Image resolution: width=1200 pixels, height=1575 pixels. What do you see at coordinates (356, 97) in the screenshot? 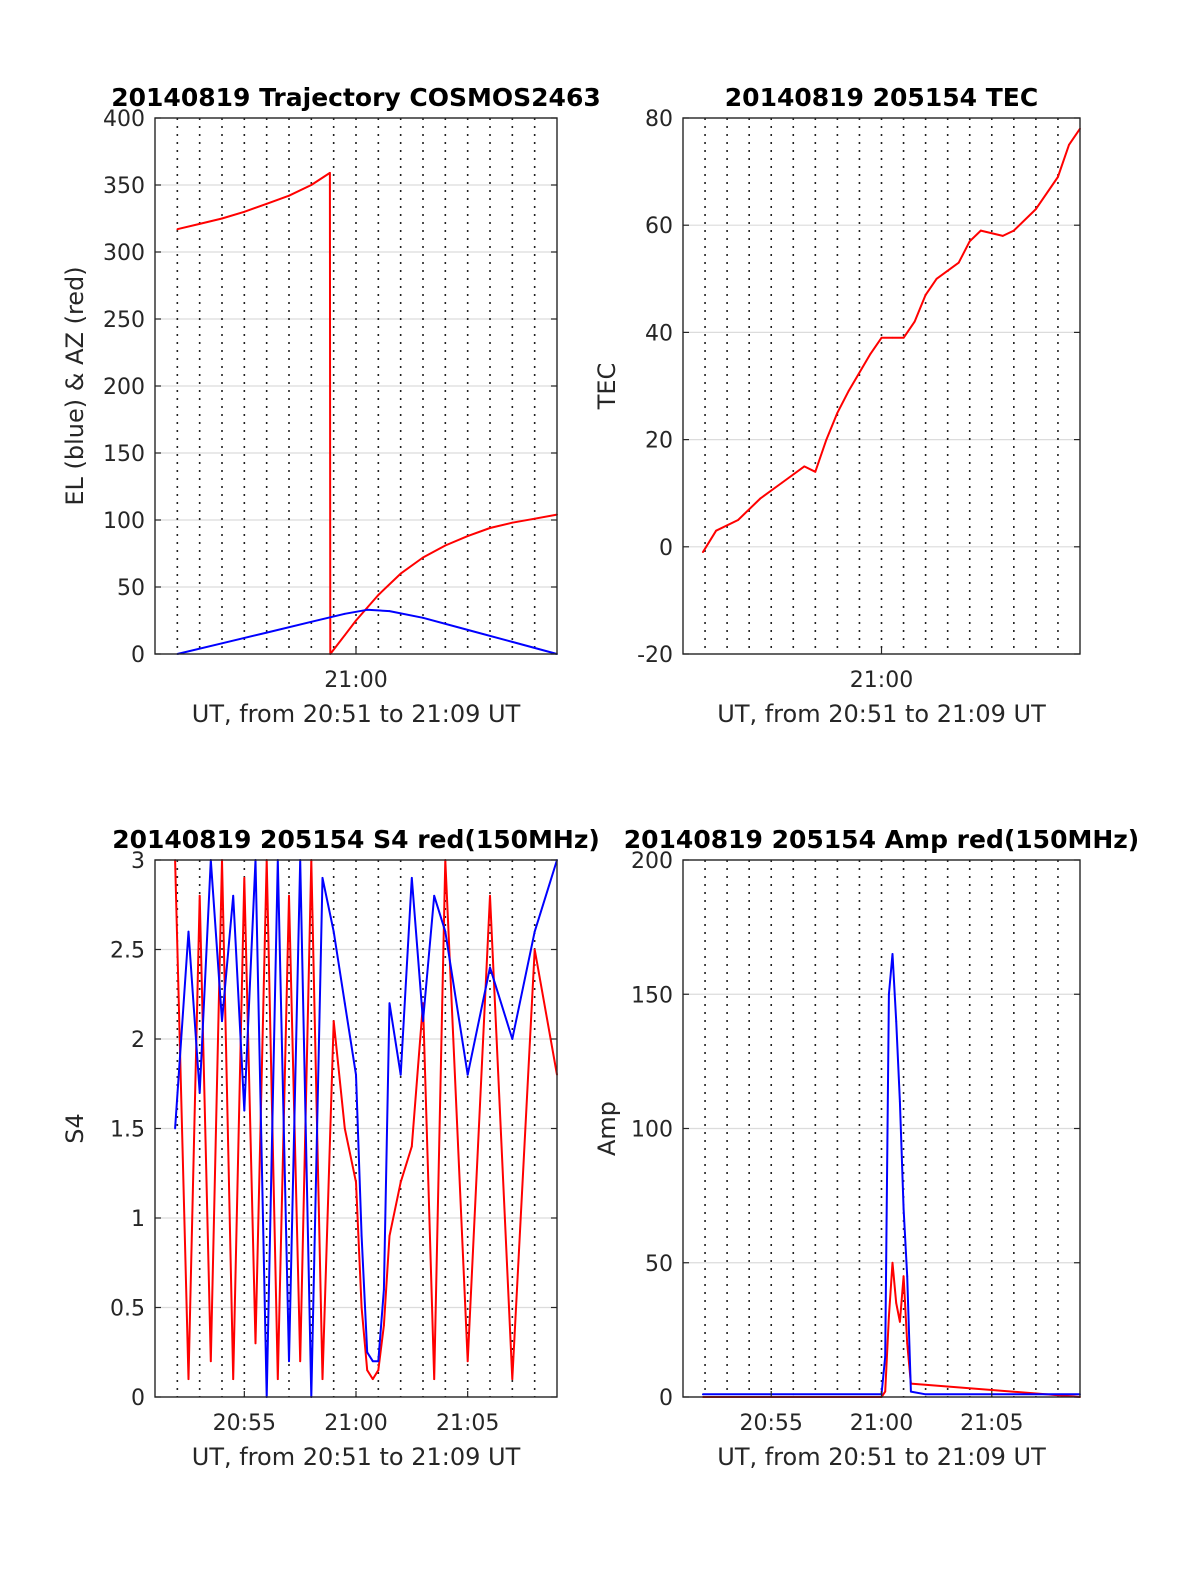
I see `chart-title: 20140819 Trajectory COSMOS2463` at bounding box center [356, 97].